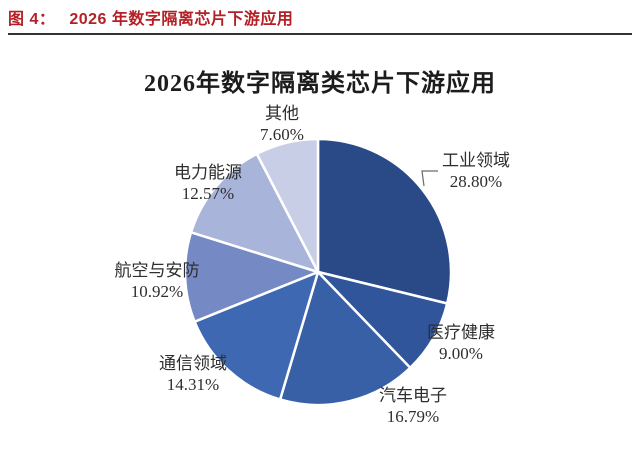 This screenshot has height=466, width=640. I want to click on slice-label-percent: 14.31%, so click(193, 384).